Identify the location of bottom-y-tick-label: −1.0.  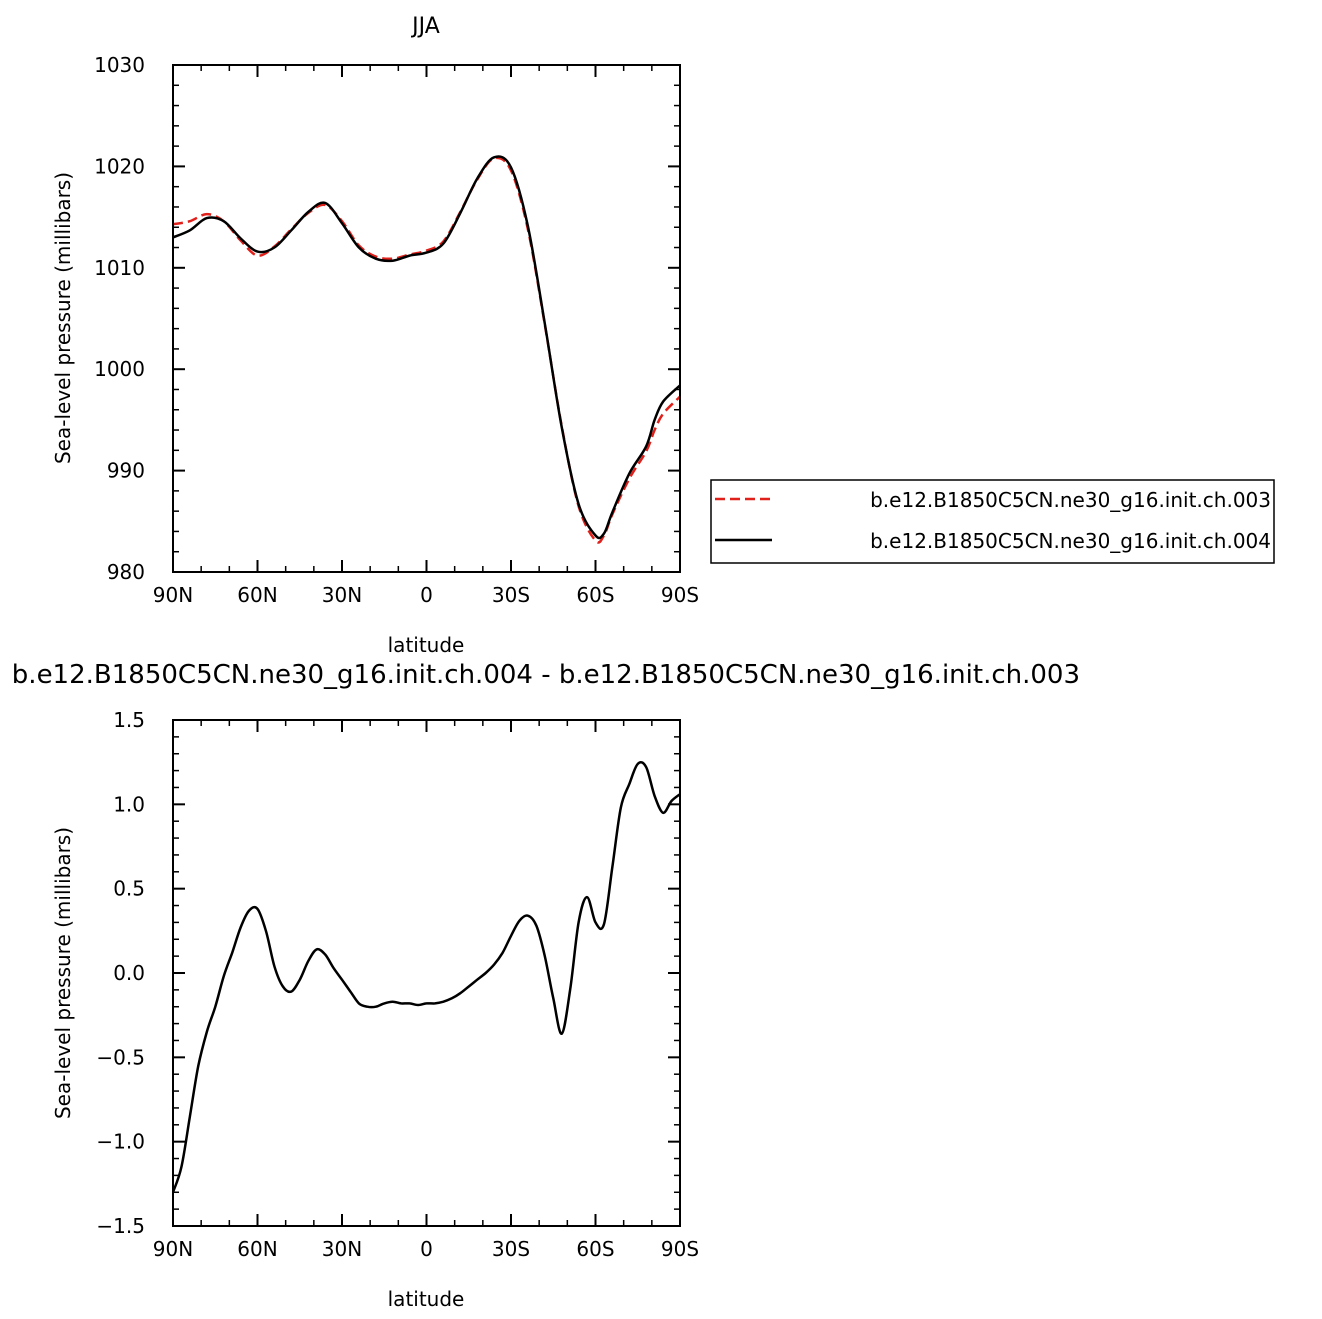
(120, 1142).